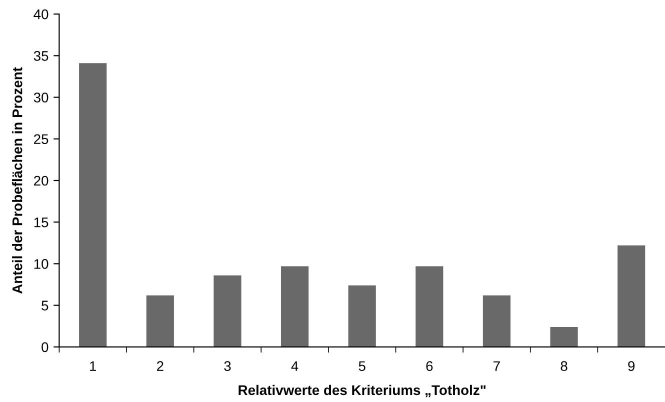 The height and width of the screenshot is (402, 665). Describe the element at coordinates (45, 305) in the screenshot. I see `y-tick-label: 5` at that location.